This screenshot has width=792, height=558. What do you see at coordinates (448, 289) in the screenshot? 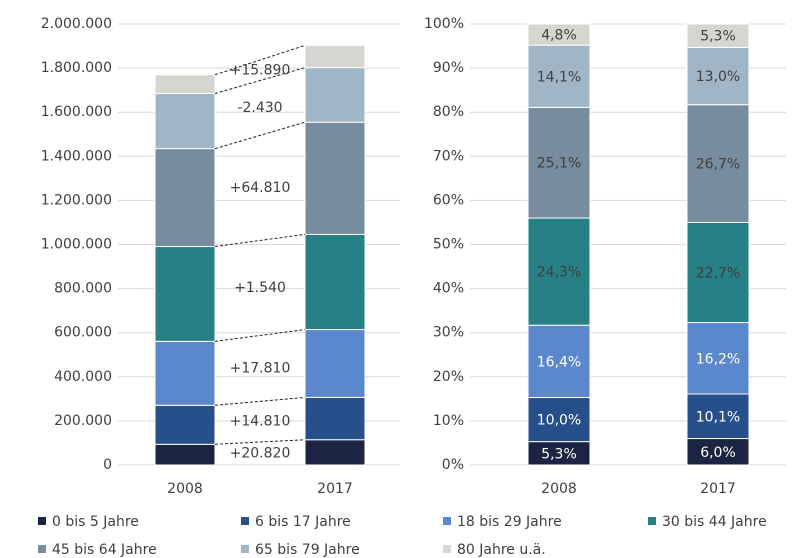
I see `y-tick-label: 40%` at bounding box center [448, 289].